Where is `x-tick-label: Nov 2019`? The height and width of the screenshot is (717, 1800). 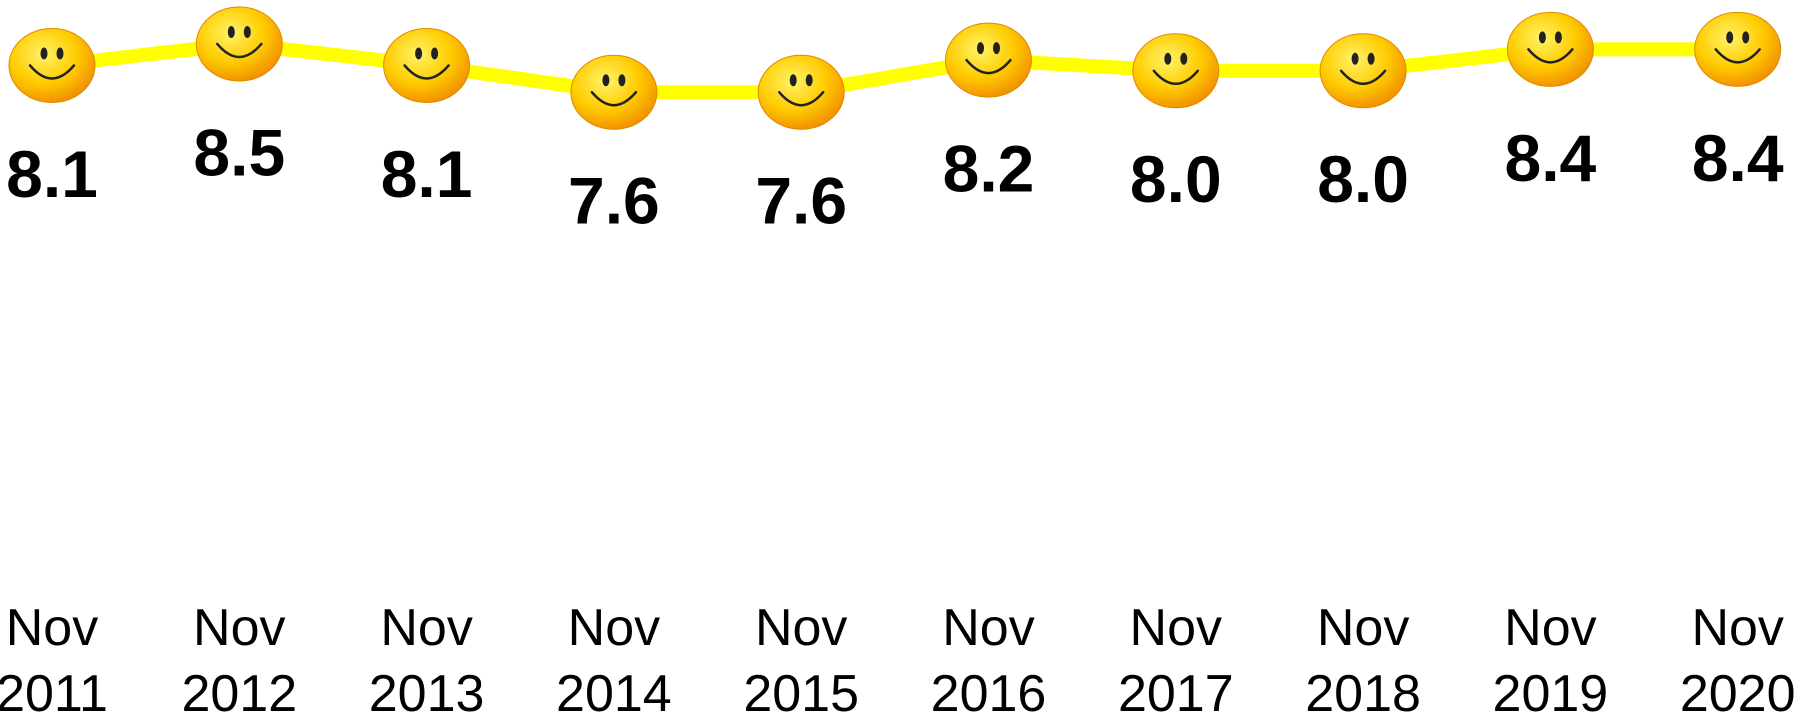
x-tick-label: Nov 2019 is located at coordinates (1550, 658).